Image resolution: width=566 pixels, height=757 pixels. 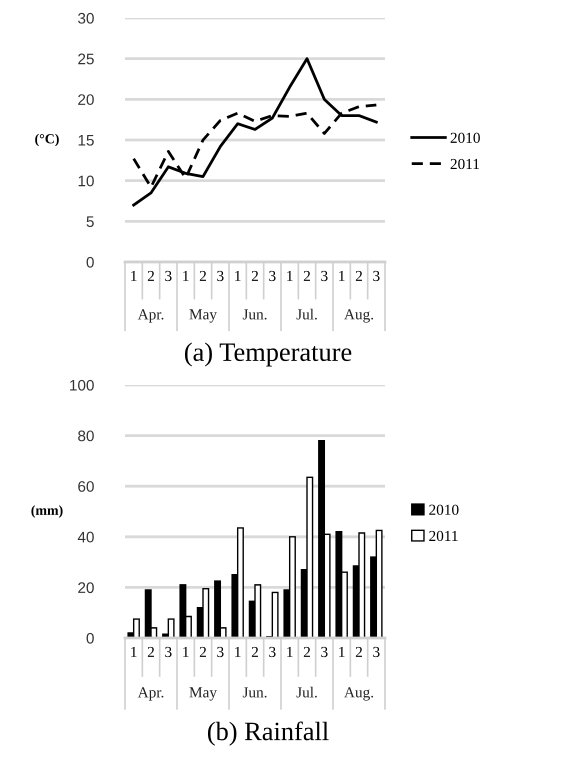 I want to click on y-axis-title: (mm), so click(x=47, y=511).